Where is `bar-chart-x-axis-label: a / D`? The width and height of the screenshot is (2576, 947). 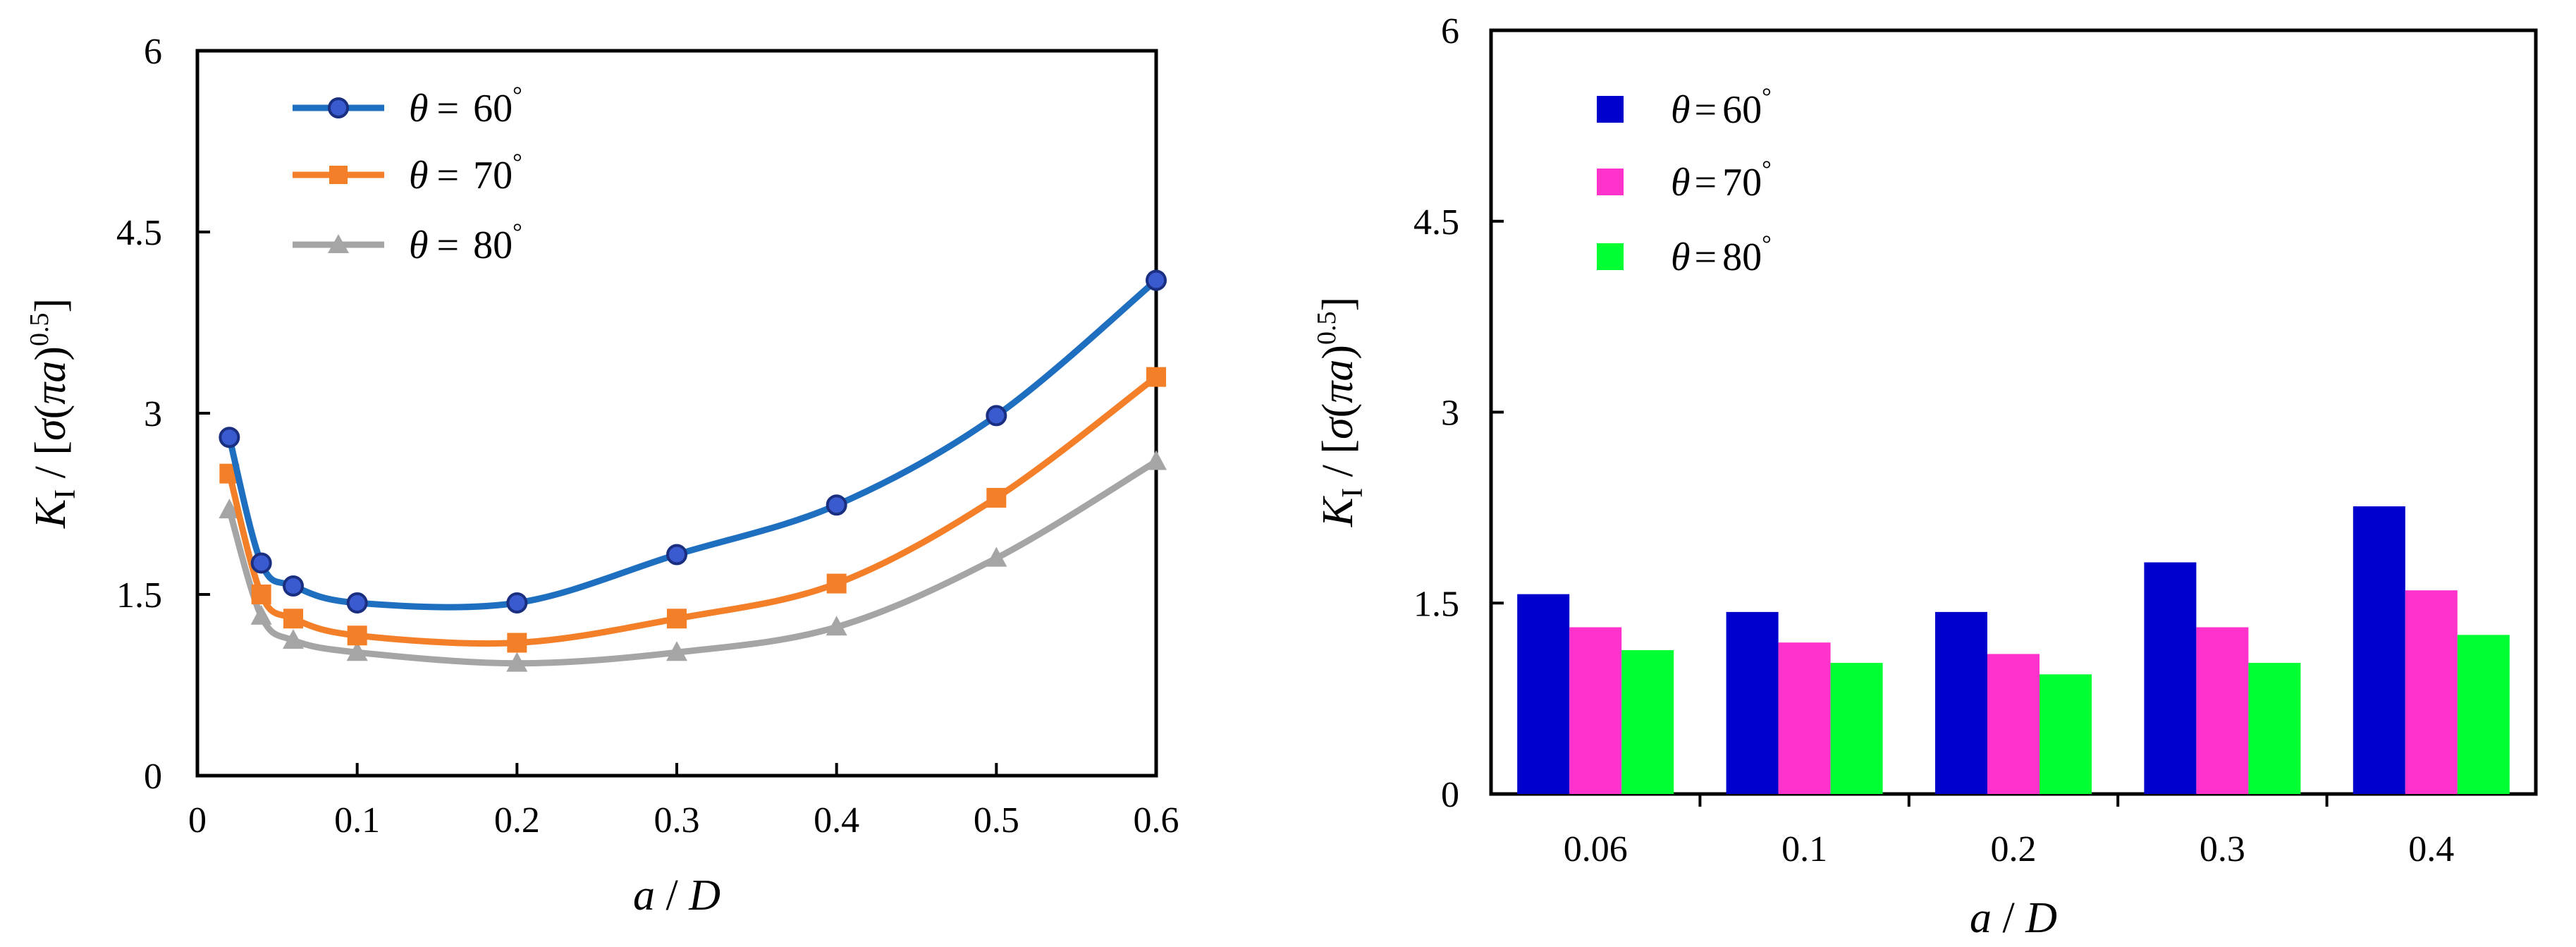 bar-chart-x-axis-label: a / D is located at coordinates (2013, 918).